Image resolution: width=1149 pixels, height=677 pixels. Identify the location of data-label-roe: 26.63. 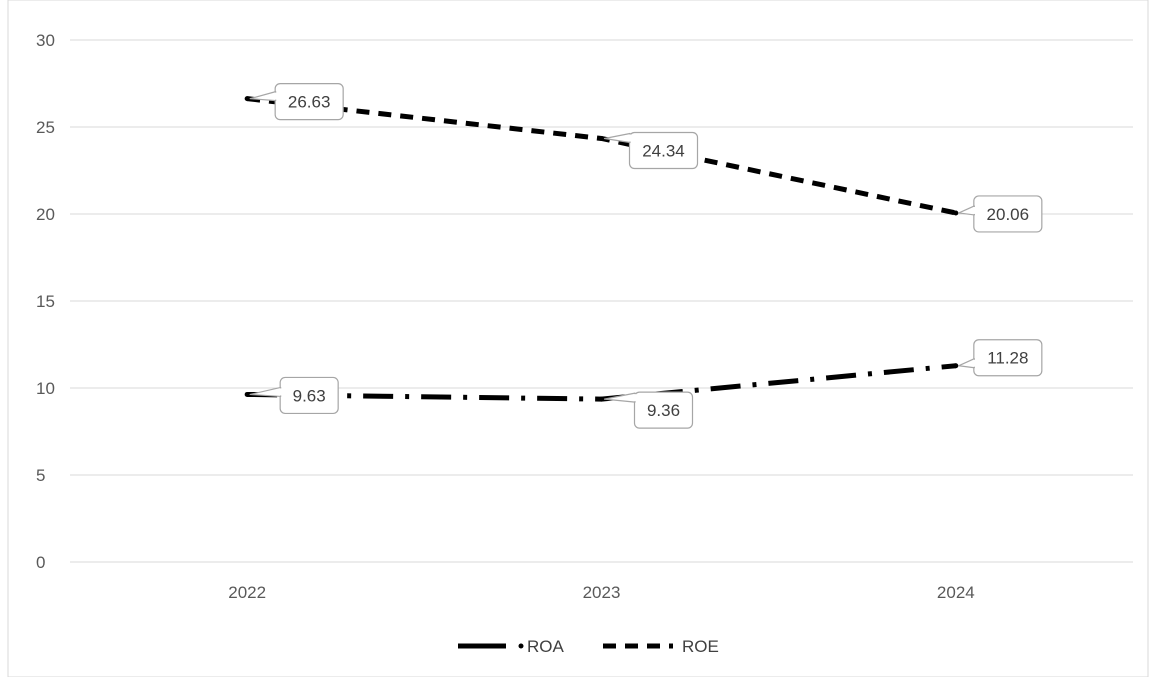
(296, 102).